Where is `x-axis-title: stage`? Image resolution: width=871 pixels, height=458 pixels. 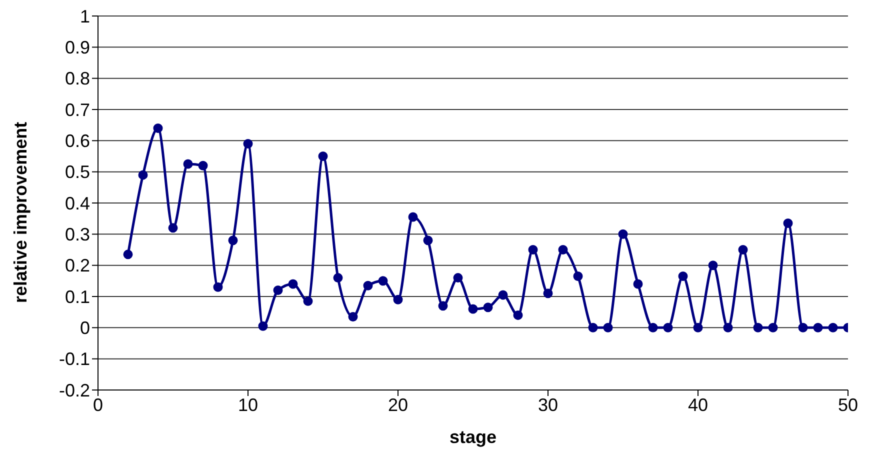 x-axis-title: stage is located at coordinates (473, 437).